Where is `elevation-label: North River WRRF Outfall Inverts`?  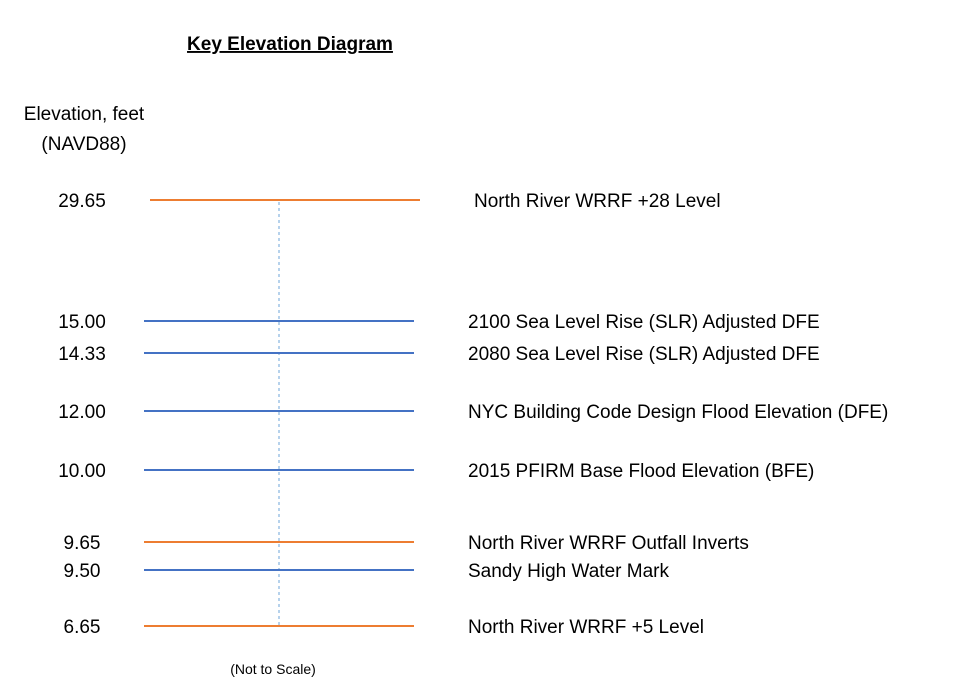 elevation-label: North River WRRF Outfall Inverts is located at coordinates (608, 543).